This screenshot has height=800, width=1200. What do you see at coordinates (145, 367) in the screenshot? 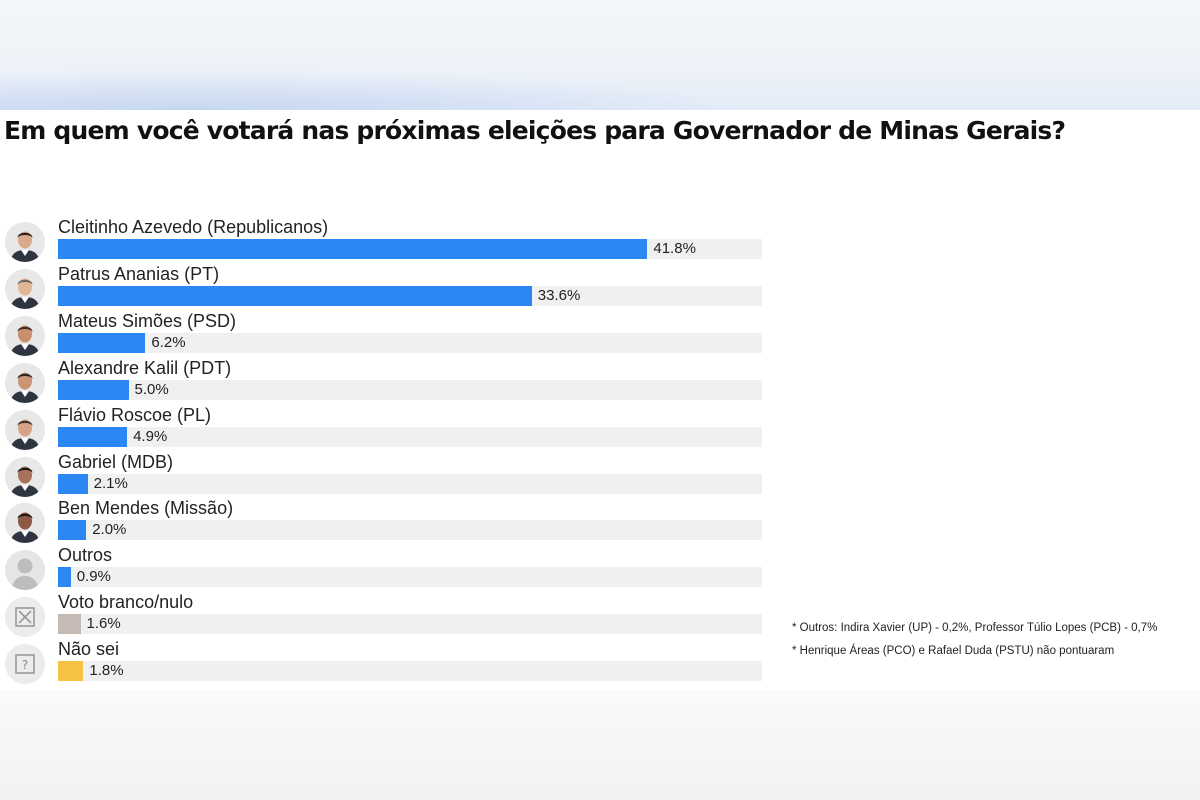
I see `category-label: Alexandre Kalil (PDT)` at bounding box center [145, 367].